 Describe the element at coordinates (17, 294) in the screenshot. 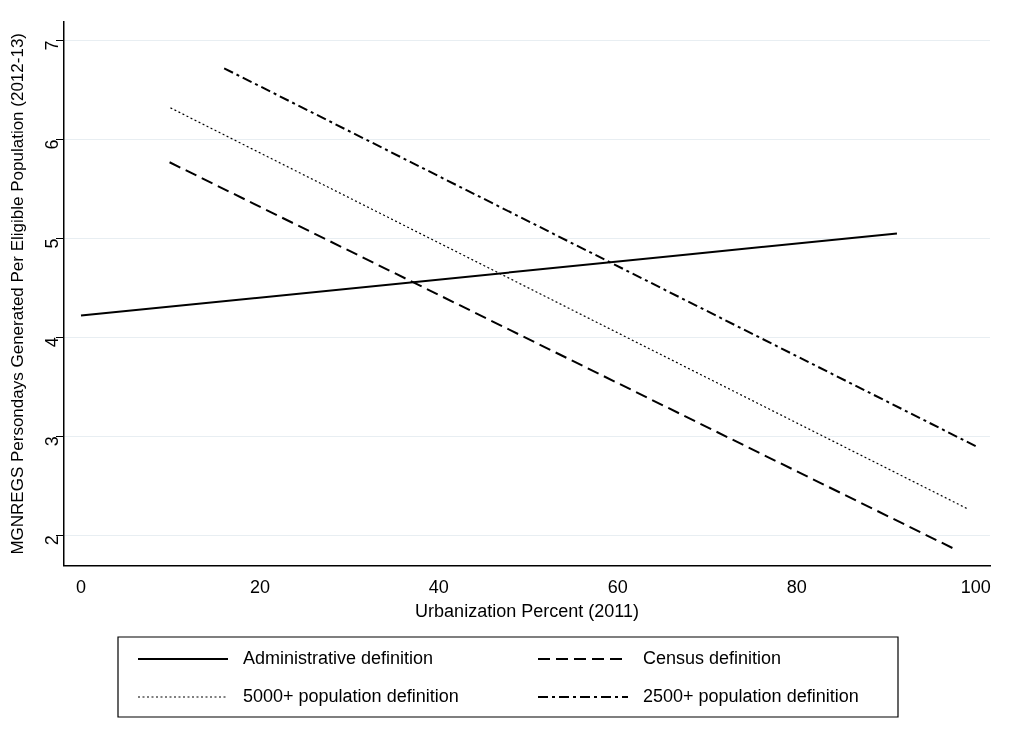

I see `y-axis-title: MGNREGS Persondays Generated Per Eligible Population (2012-13)` at that location.